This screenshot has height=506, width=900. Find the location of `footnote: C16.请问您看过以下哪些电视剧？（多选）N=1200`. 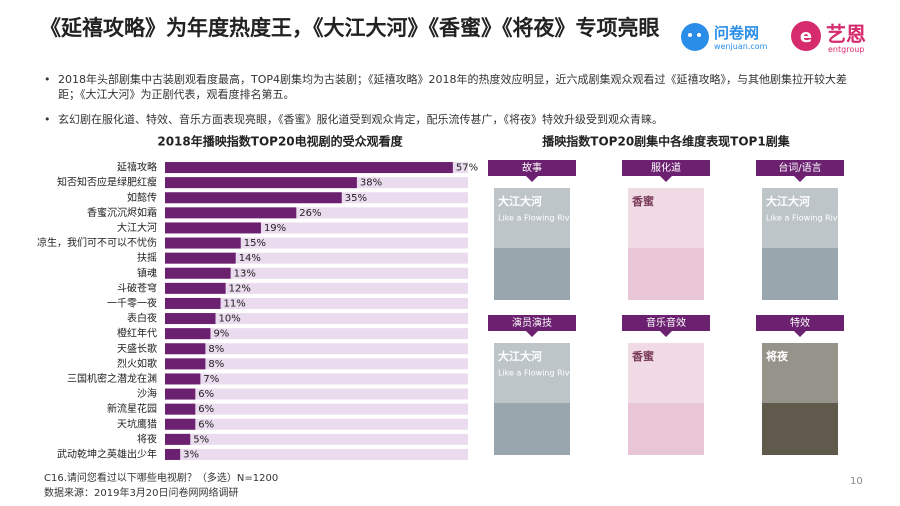

footnote: C16.请问您看过以下哪些电视剧？（多选）N=1200 is located at coordinates (161, 478).